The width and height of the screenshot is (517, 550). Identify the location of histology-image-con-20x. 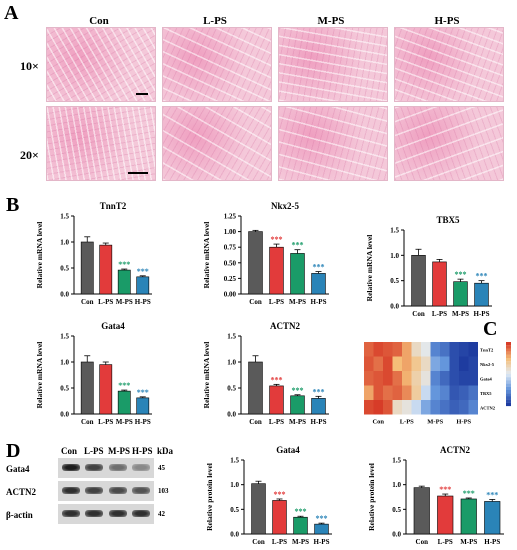
(101, 143).